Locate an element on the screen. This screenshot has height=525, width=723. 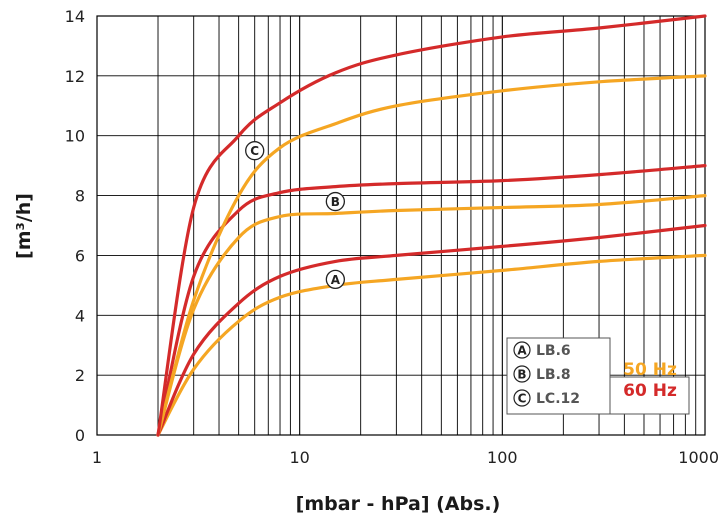
curve-label-a: A is located at coordinates (336, 280).